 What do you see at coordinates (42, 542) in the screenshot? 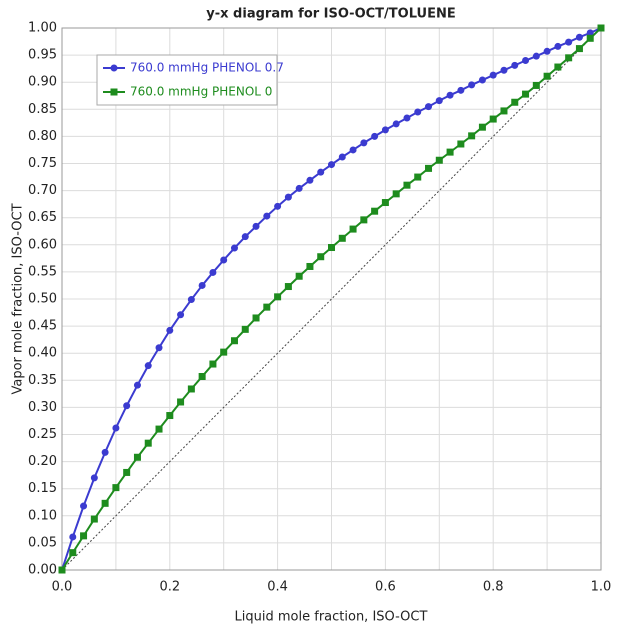
I see `y-tick-label: 0.05` at bounding box center [42, 542].